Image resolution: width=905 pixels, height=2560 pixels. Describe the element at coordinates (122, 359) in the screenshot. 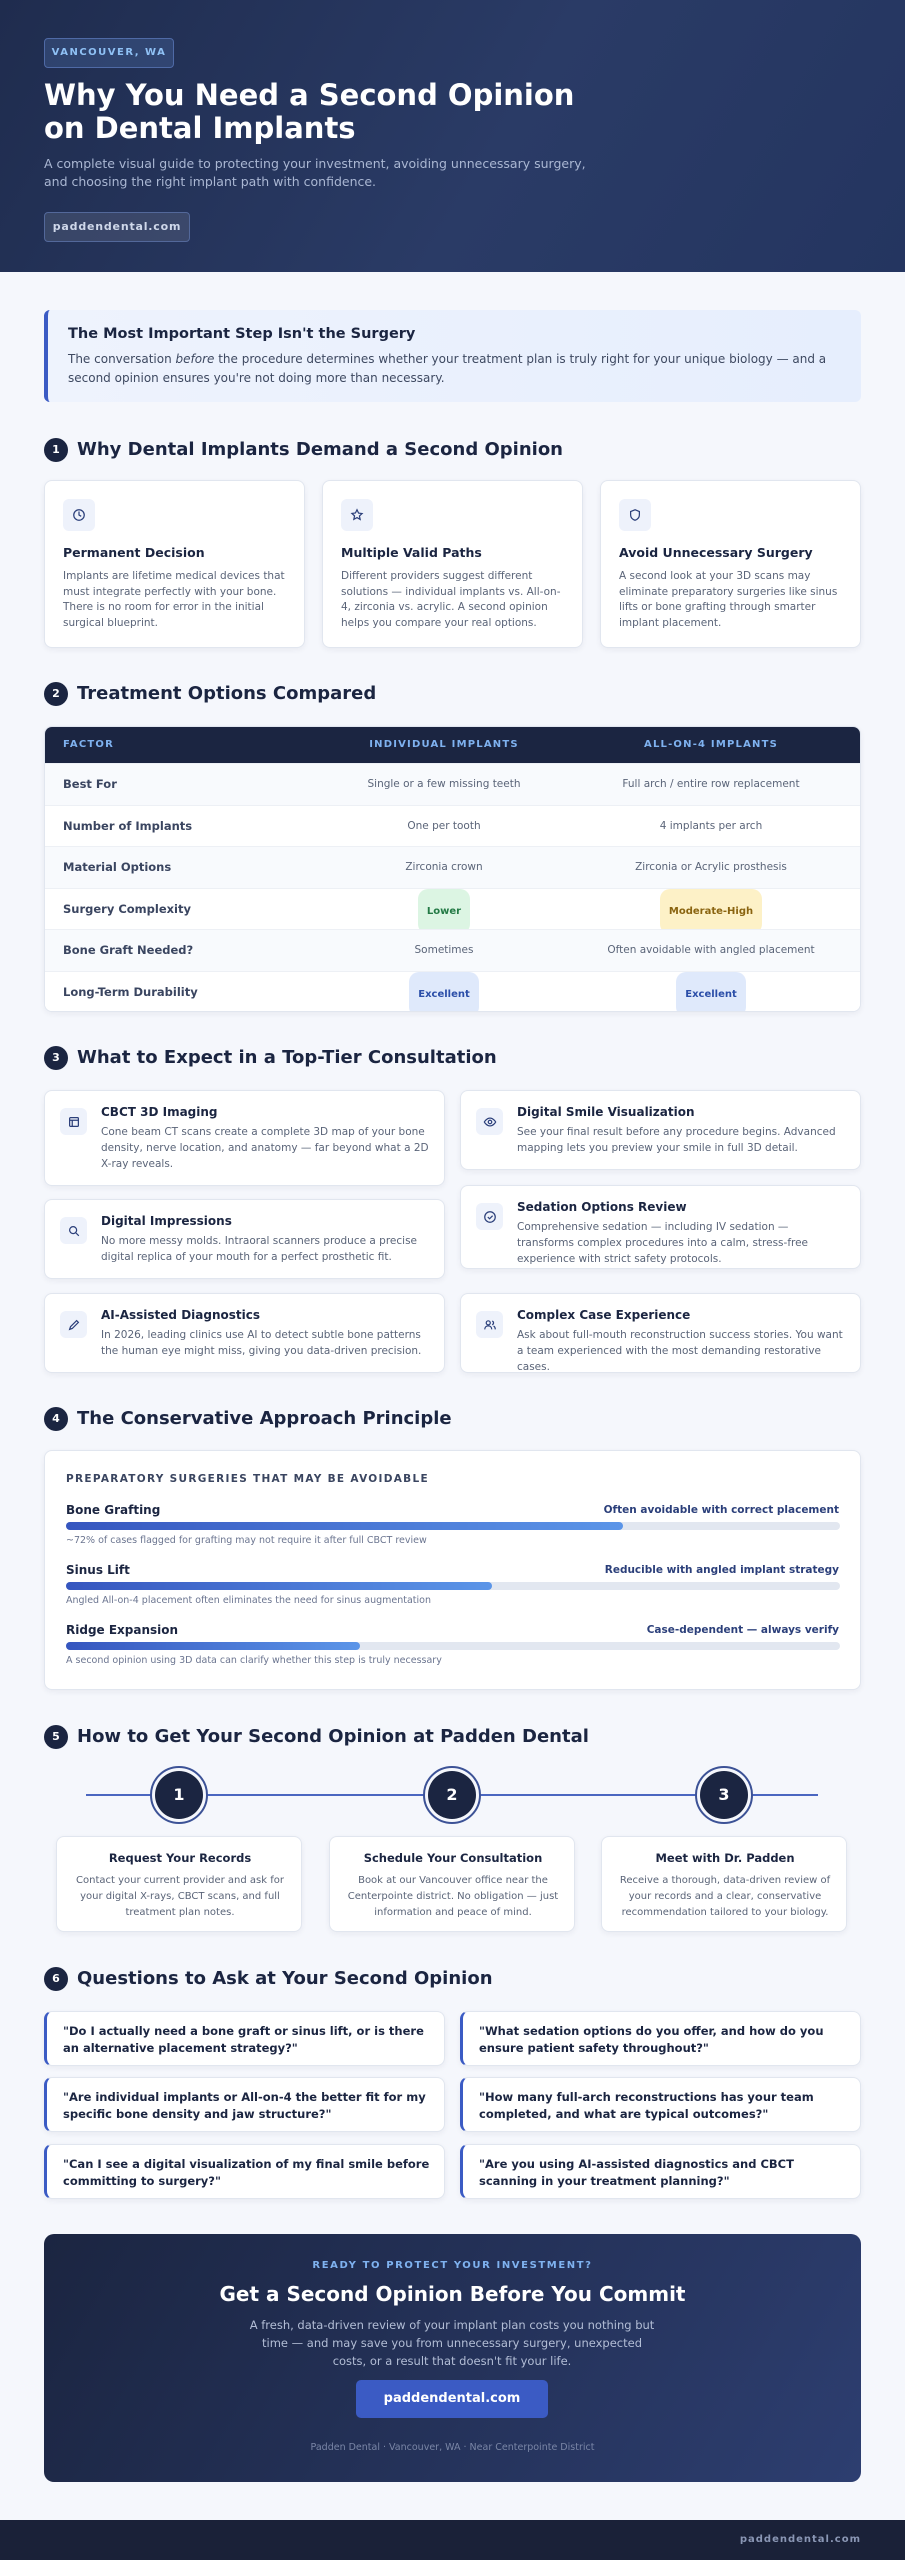

I see `callout-text-part: The conversation` at that location.